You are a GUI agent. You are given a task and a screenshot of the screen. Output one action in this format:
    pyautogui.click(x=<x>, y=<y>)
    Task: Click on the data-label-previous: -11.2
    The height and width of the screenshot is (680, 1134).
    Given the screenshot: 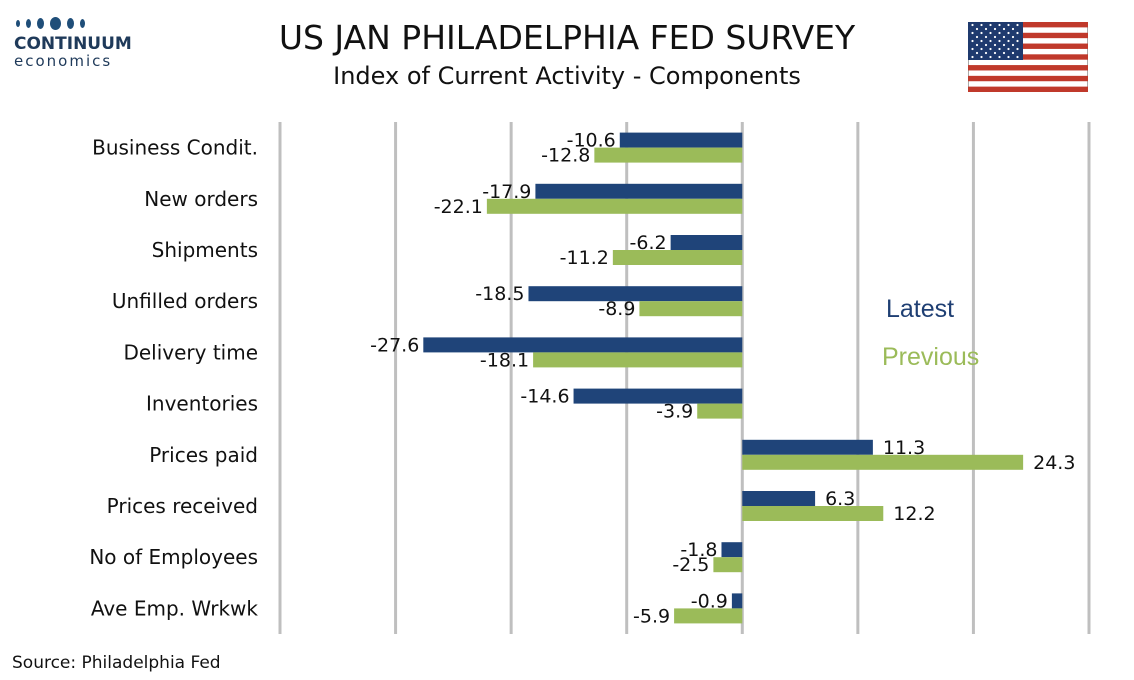 What is the action you would take?
    pyautogui.click(x=584, y=258)
    